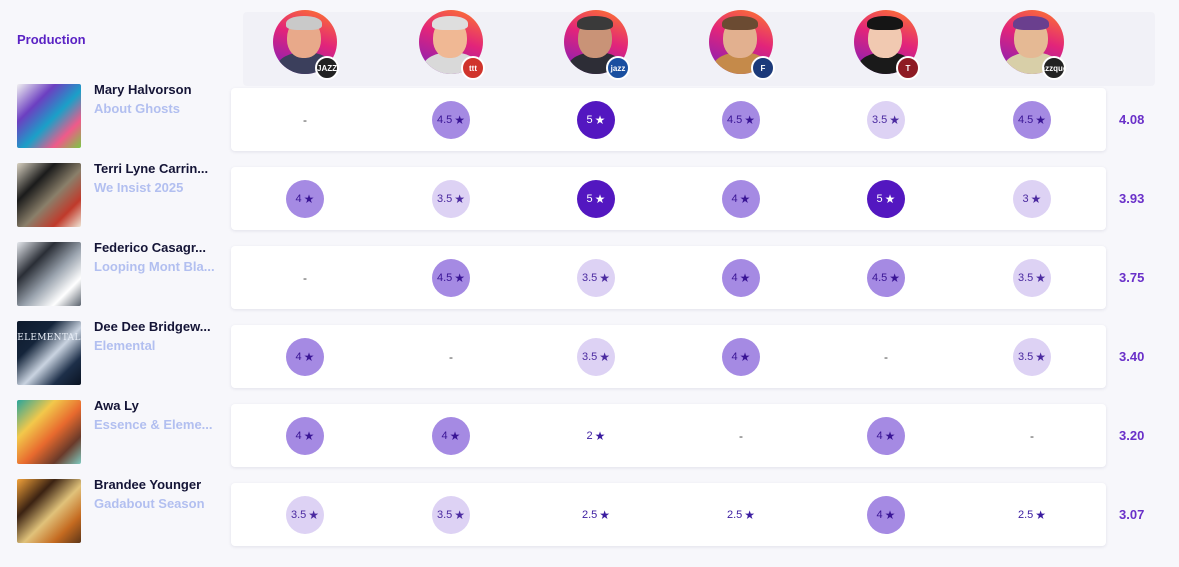 The width and height of the screenshot is (1179, 567). I want to click on rating-value: 4, so click(734, 198).